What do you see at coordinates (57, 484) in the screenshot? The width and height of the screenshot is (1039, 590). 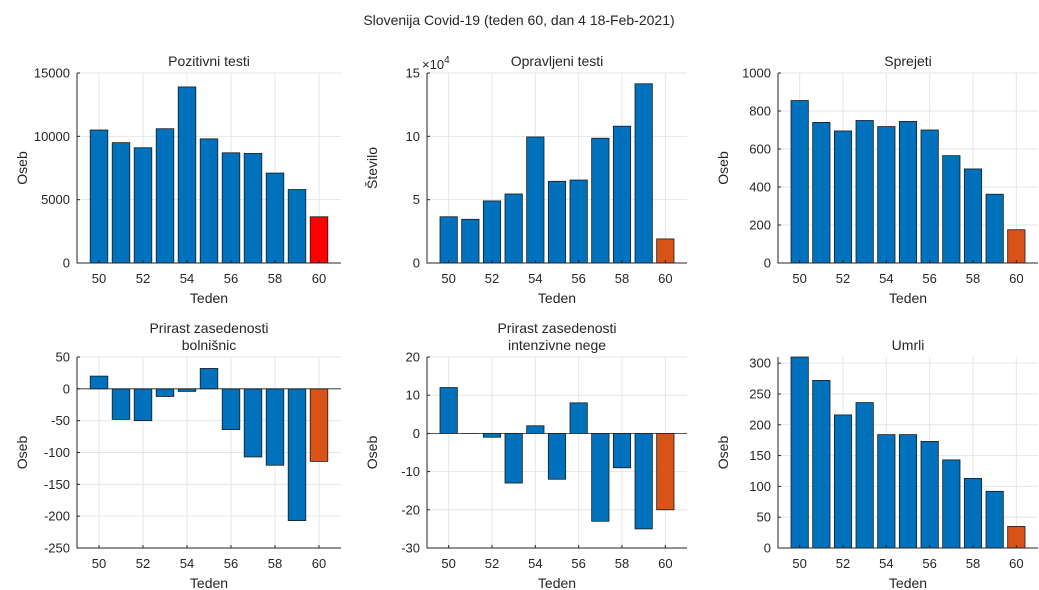 I see `y-tick-label: -150` at bounding box center [57, 484].